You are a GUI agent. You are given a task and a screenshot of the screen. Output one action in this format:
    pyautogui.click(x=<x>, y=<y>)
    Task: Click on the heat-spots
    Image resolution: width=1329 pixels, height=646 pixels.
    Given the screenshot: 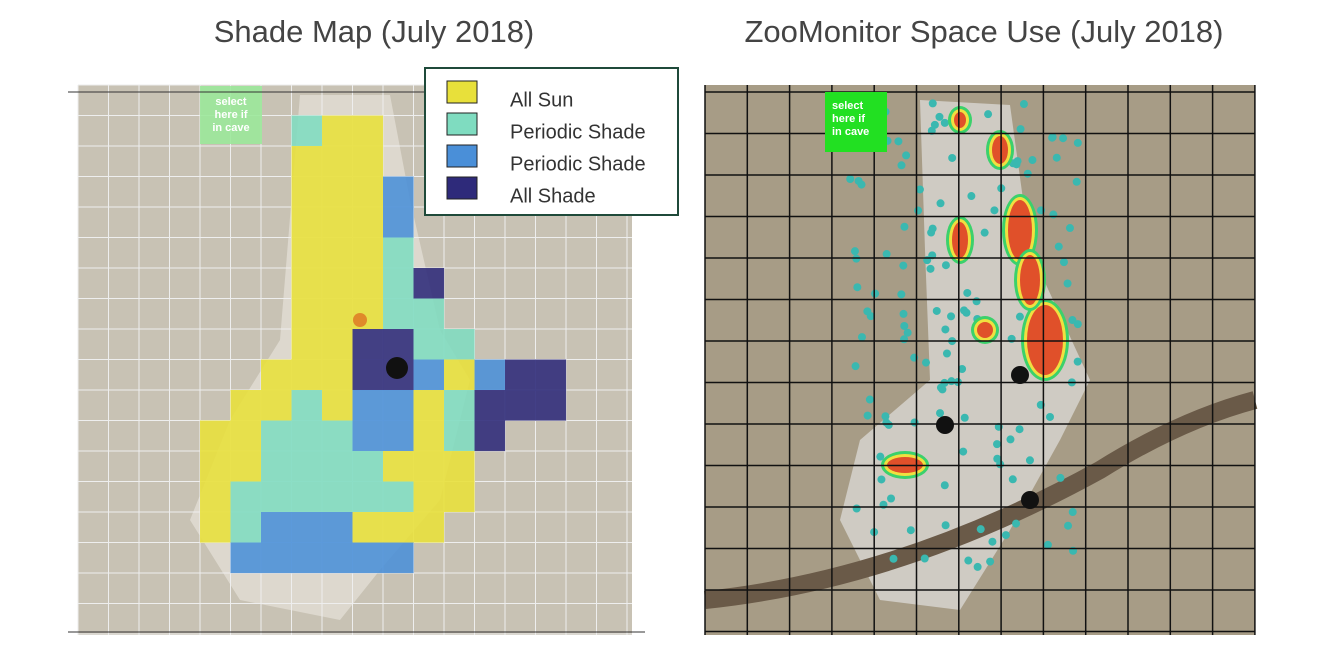 What is the action you would take?
    pyautogui.click(x=964, y=335)
    